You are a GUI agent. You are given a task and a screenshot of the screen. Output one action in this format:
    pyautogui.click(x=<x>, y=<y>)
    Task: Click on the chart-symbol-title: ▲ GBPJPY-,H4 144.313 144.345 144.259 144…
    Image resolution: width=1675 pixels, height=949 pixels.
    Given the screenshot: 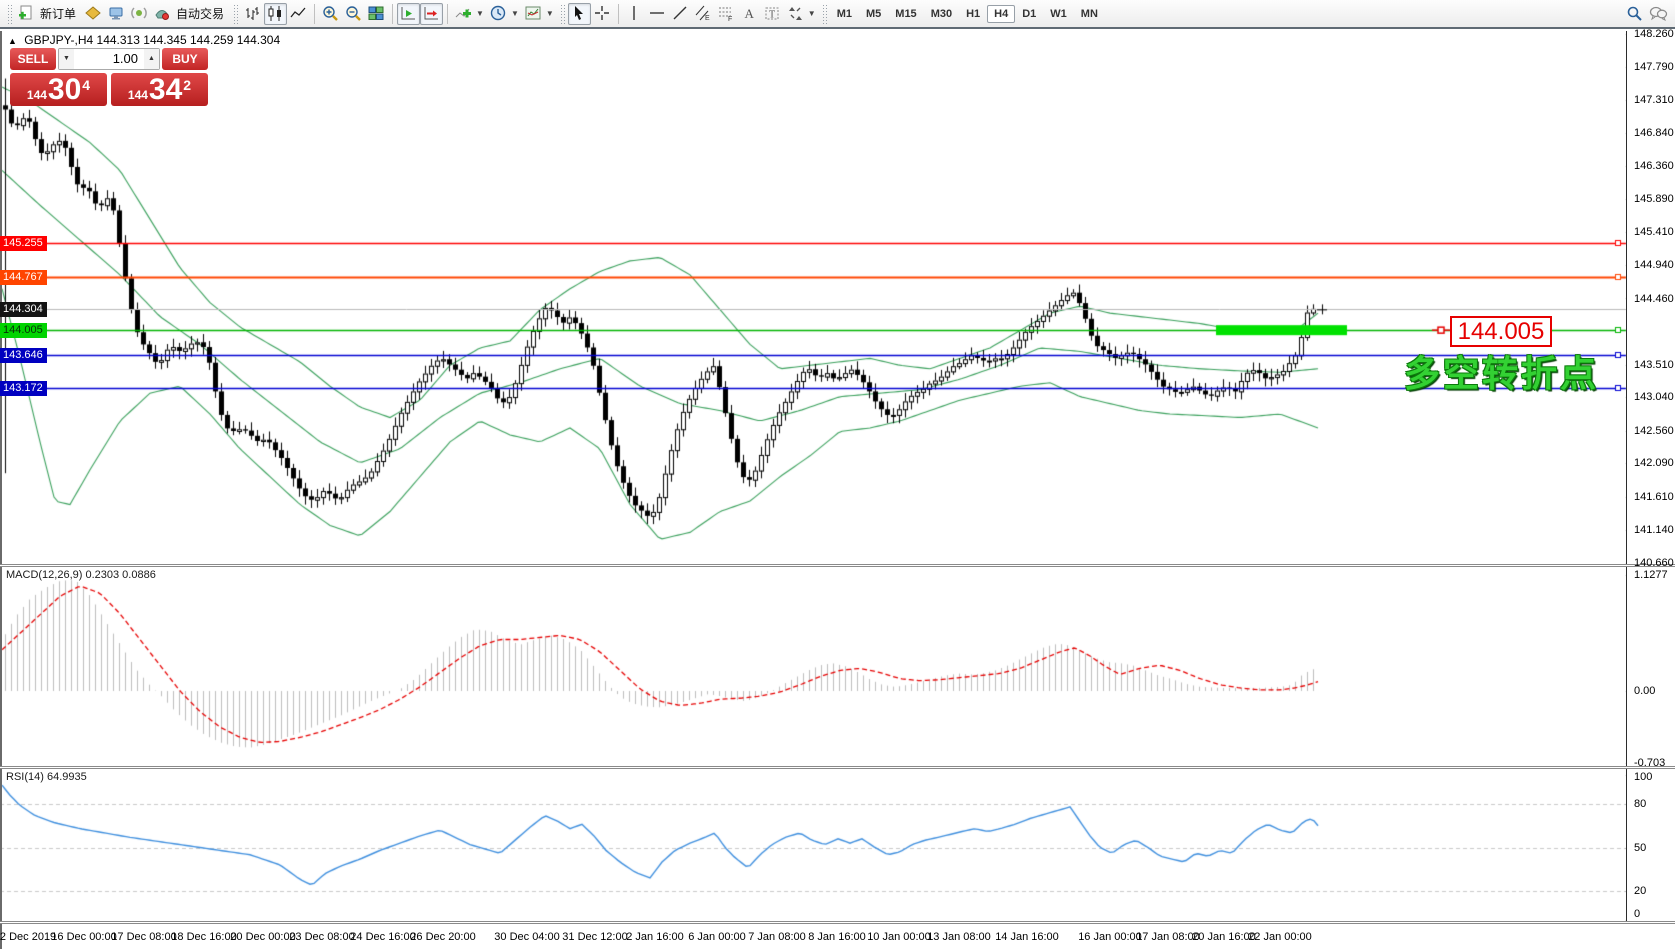 What is the action you would take?
    pyautogui.click(x=144, y=40)
    